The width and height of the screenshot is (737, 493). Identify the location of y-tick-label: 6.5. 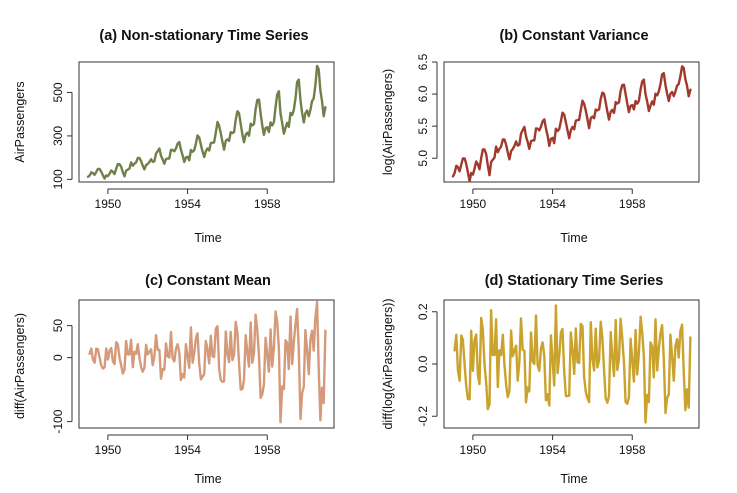
(423, 61).